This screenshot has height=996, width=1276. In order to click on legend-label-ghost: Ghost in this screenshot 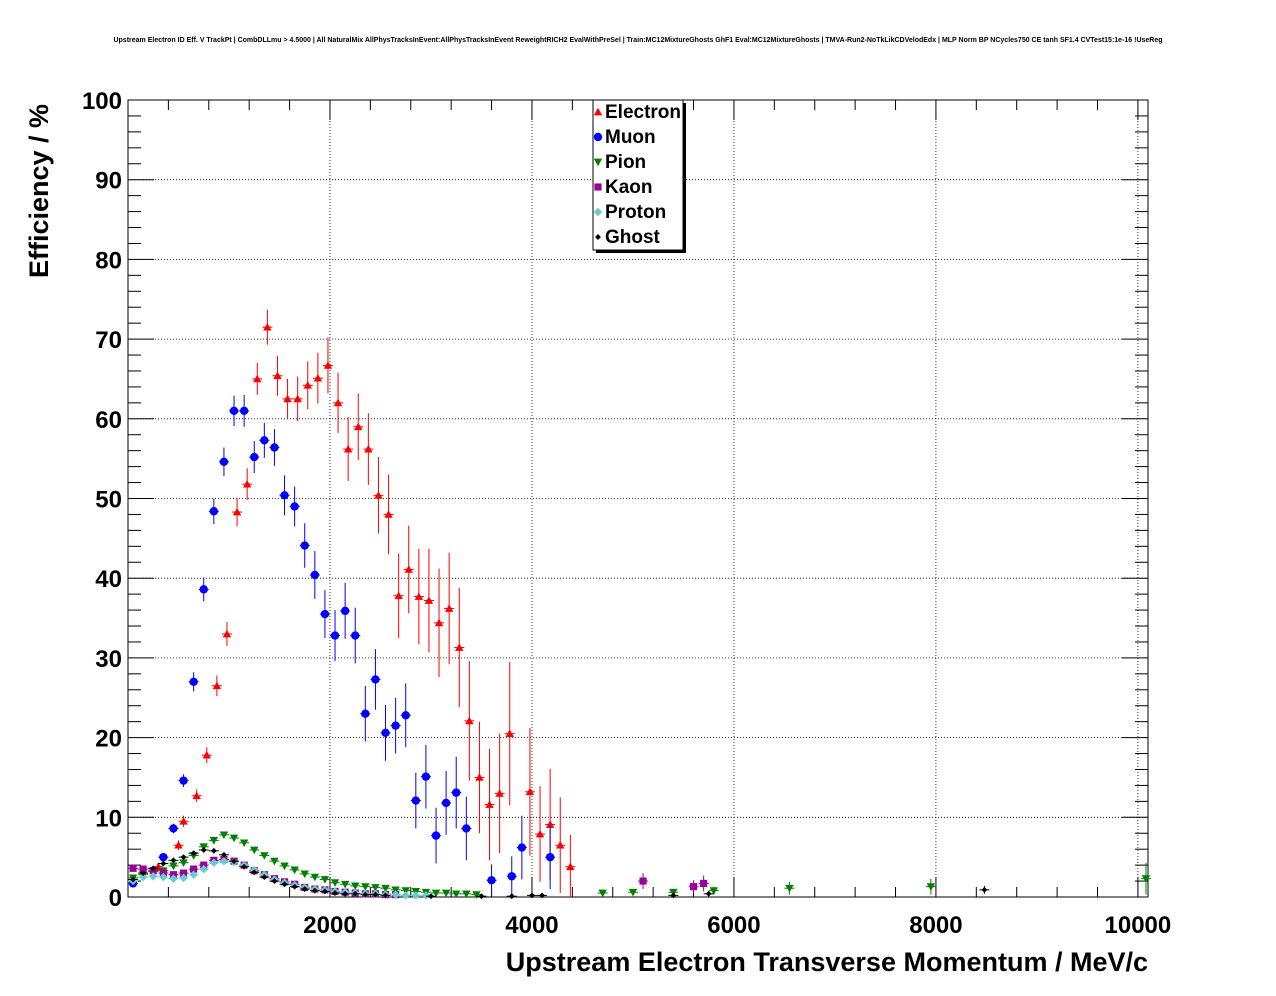, I will do `click(633, 237)`.